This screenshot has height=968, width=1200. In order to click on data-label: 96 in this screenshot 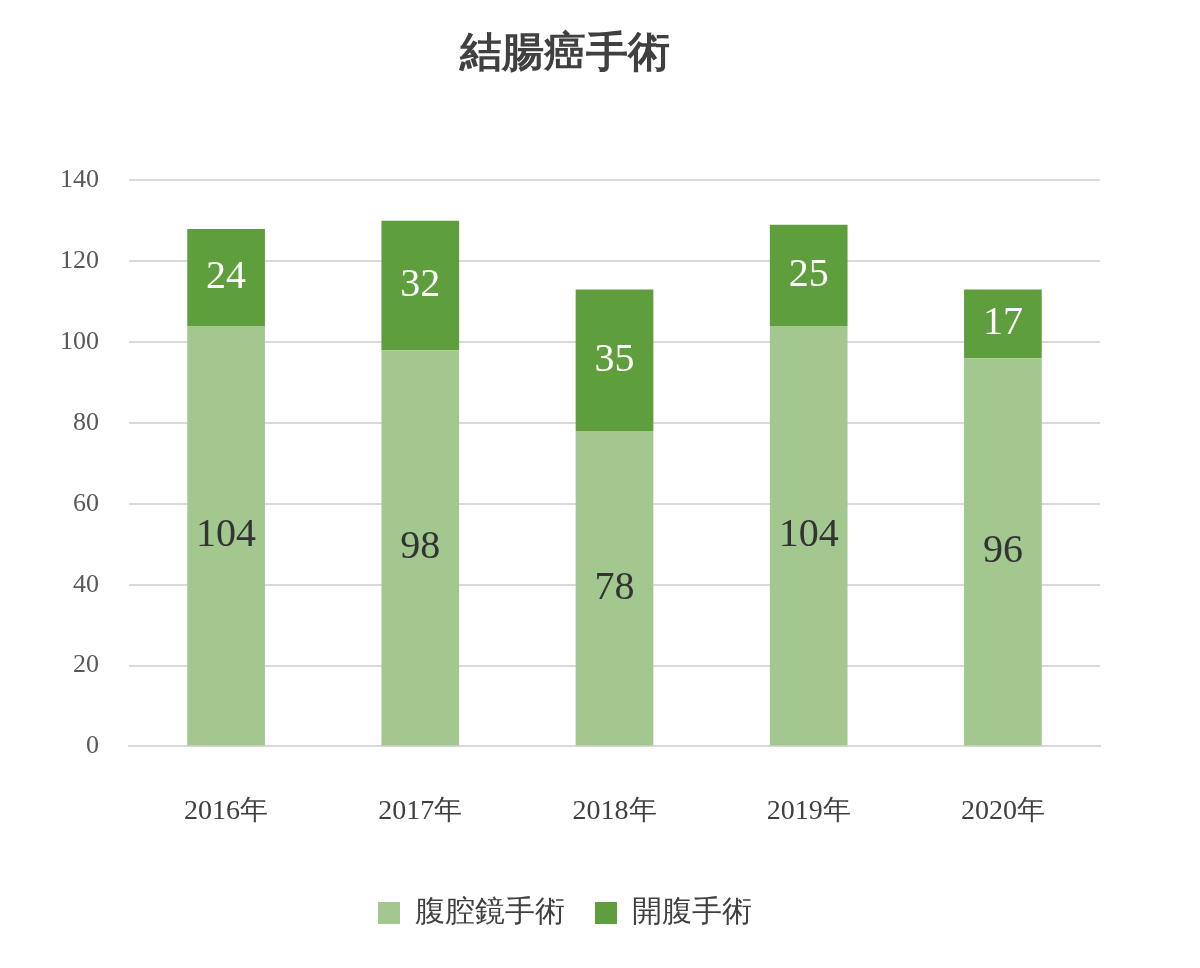, I will do `click(1002, 549)`.